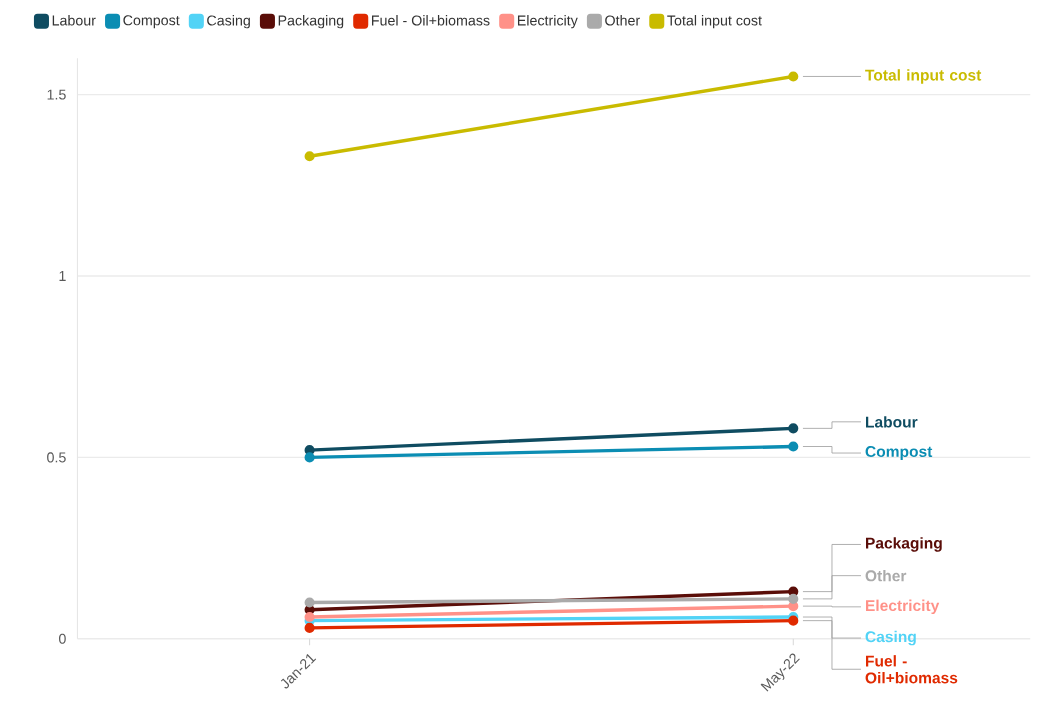 The image size is (1040, 711). Describe the element at coordinates (923, 76) in the screenshot. I see `text: Total input cost` at that location.